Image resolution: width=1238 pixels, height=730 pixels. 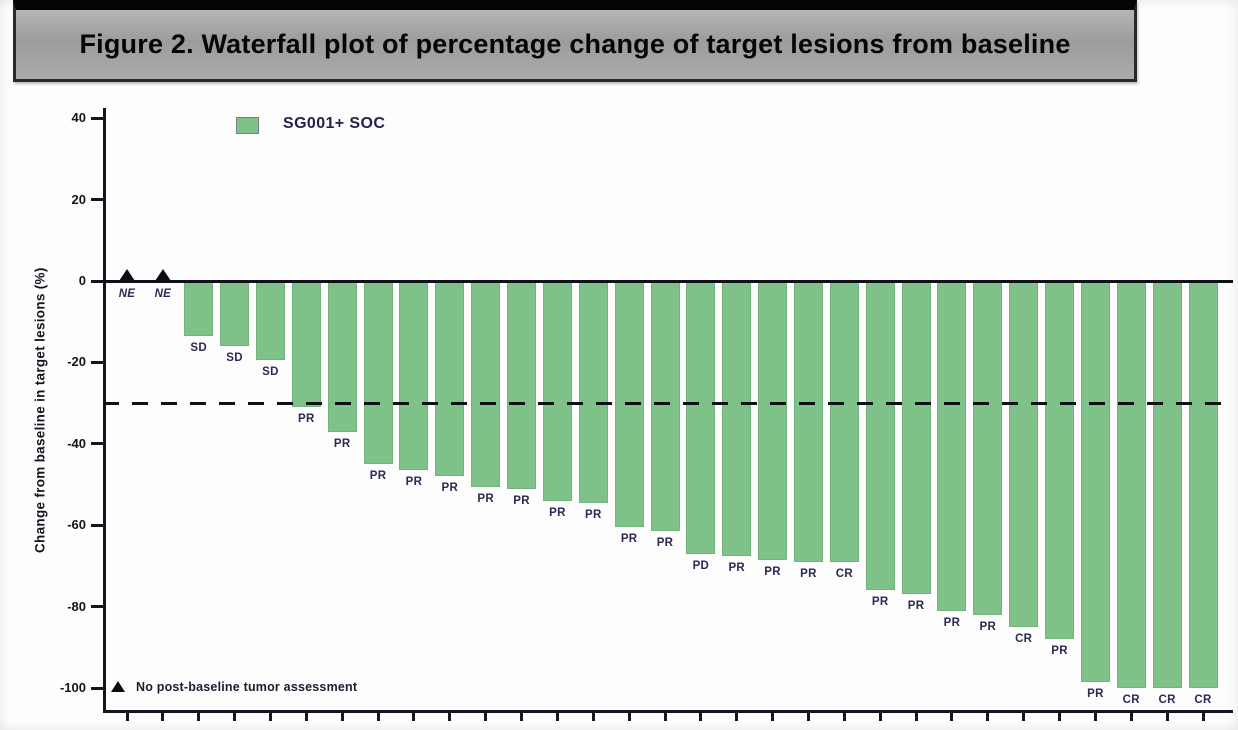 What do you see at coordinates (334, 123) in the screenshot?
I see `legend-label: SG001+ SOC` at bounding box center [334, 123].